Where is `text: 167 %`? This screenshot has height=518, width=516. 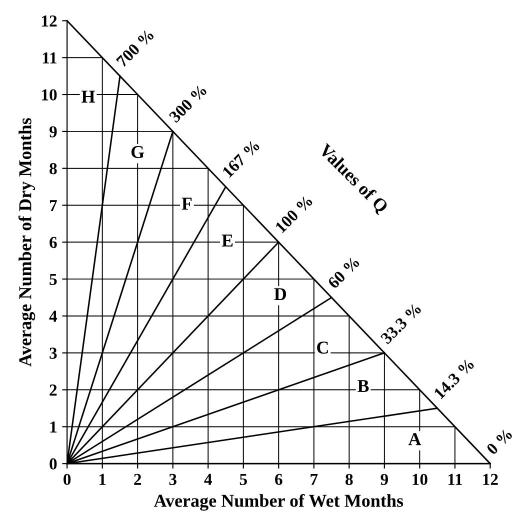
text: 167 % is located at coordinates (241, 159).